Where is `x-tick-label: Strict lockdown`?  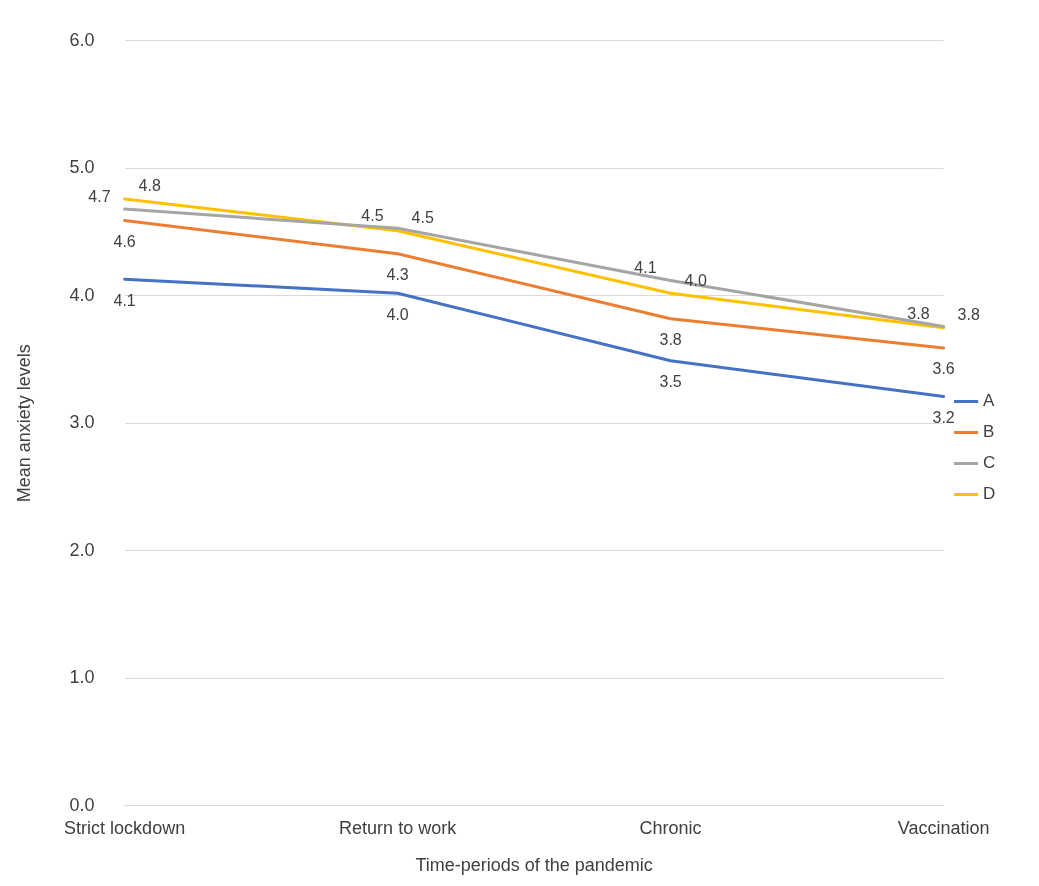 x-tick-label: Strict lockdown is located at coordinates (125, 827).